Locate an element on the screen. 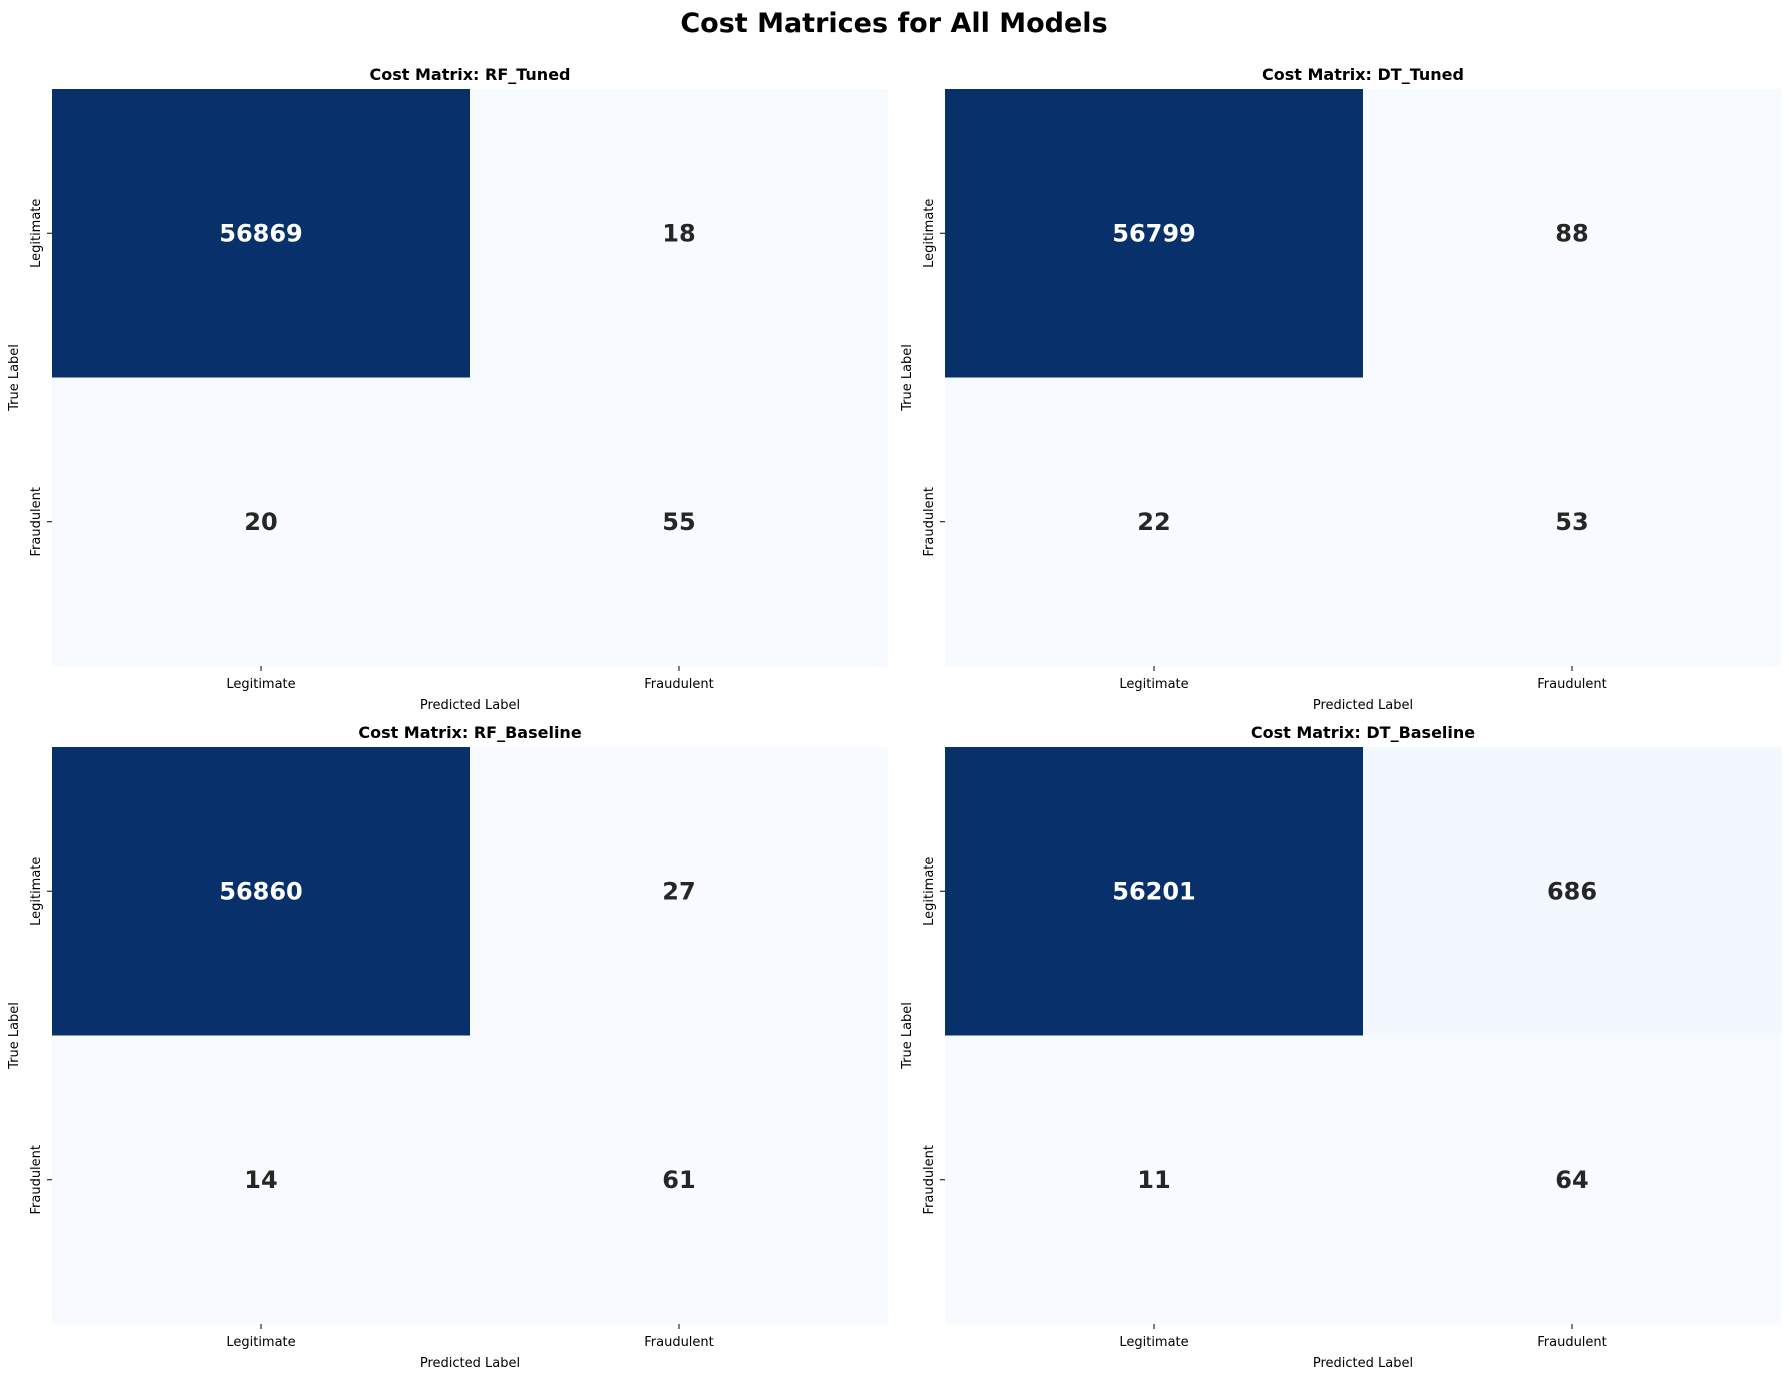  cell-value-label: 56201 is located at coordinates (1154, 891).